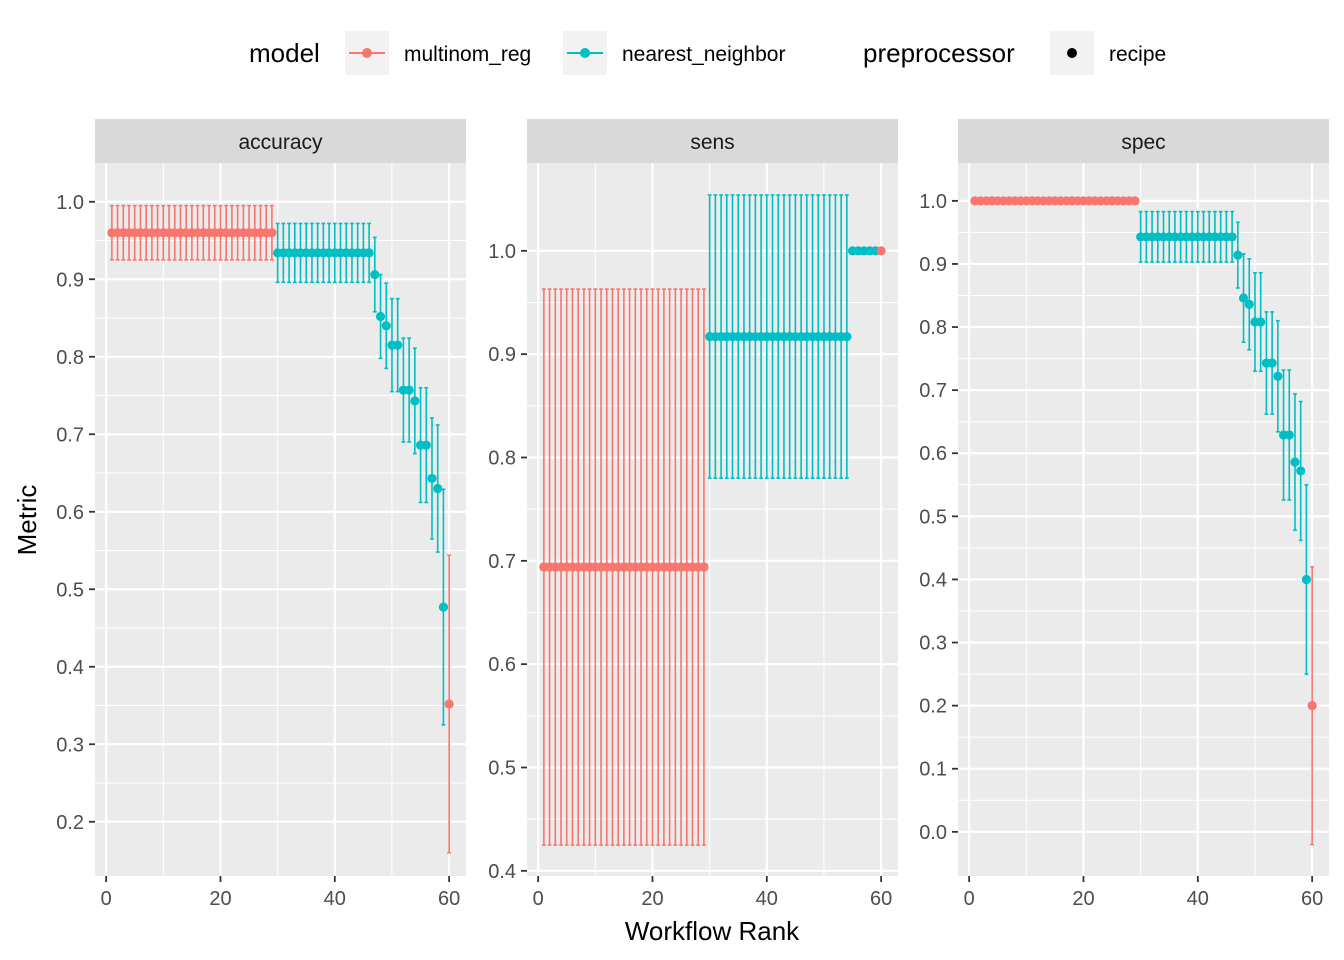 The width and height of the screenshot is (1344, 960). I want to click on y-tick-label: 0.1, so click(933, 770).